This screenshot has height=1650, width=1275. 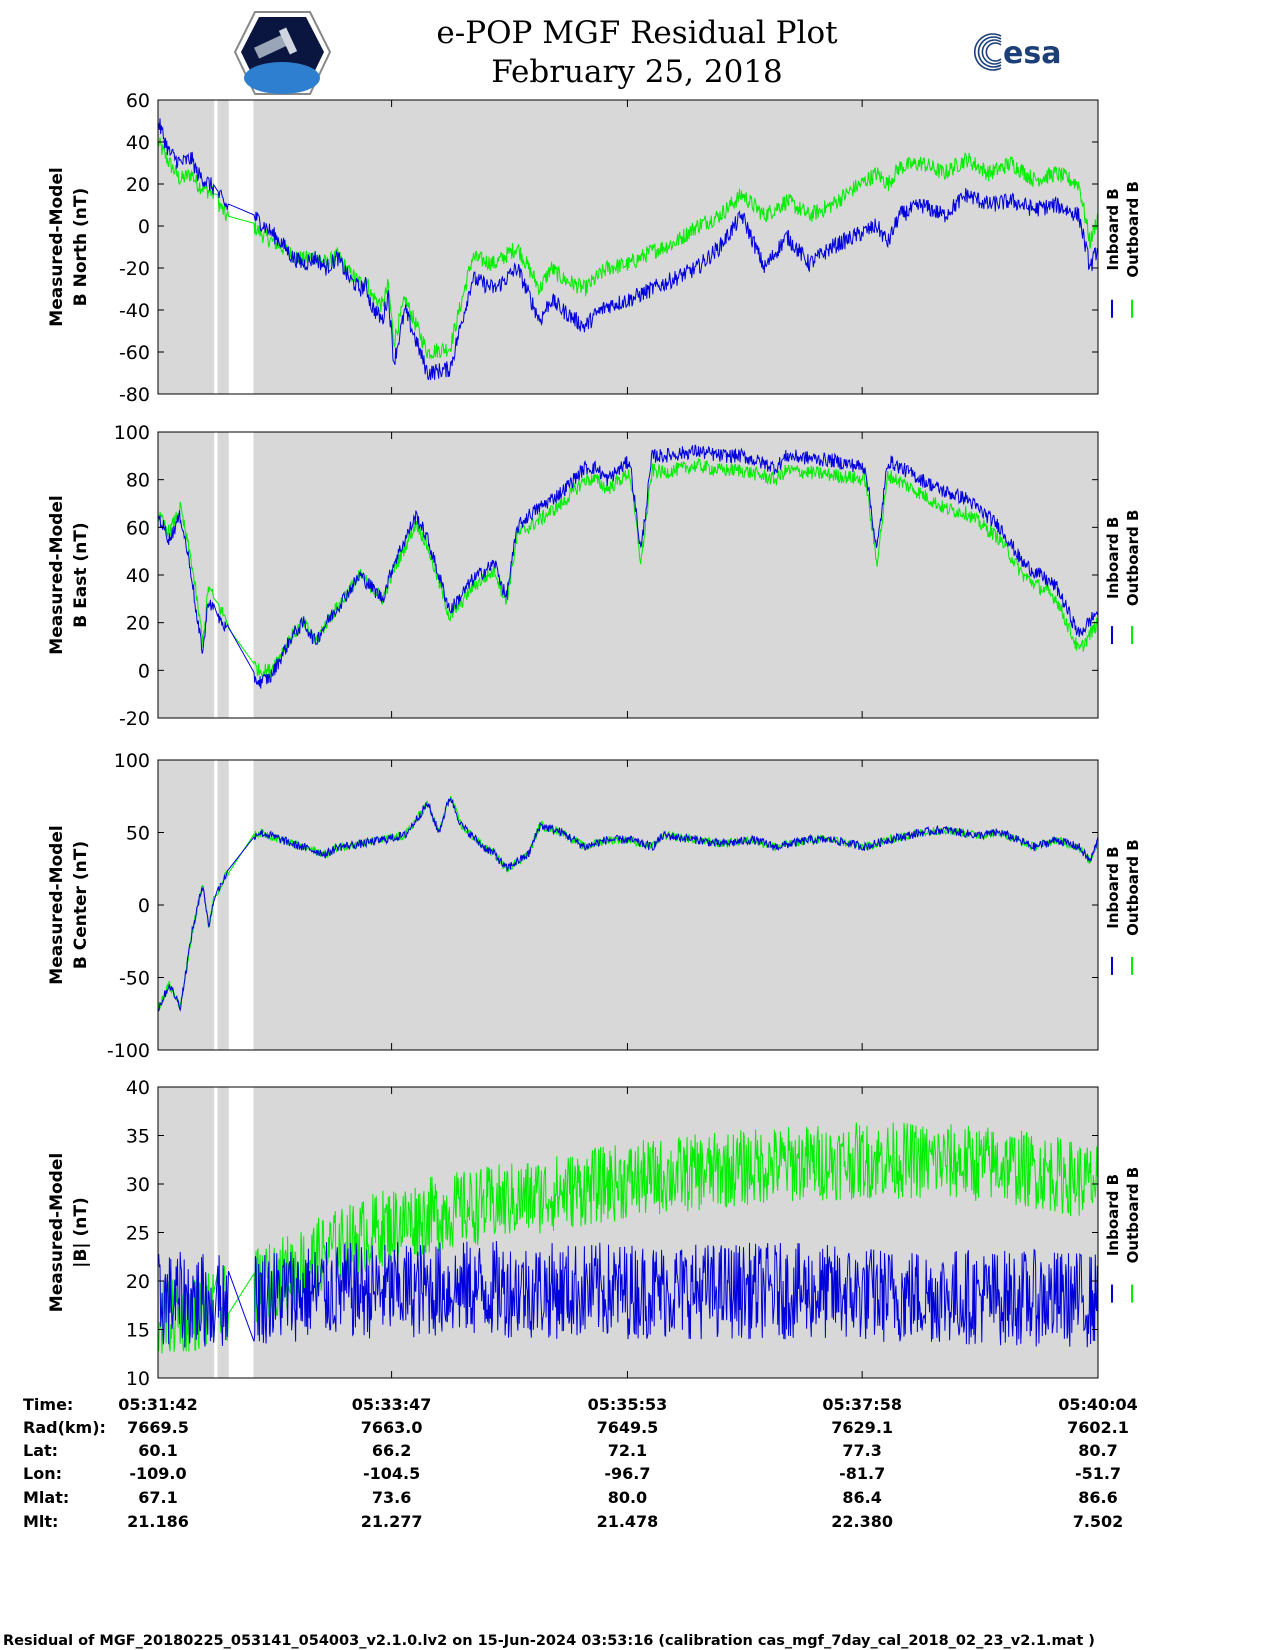 What do you see at coordinates (1032, 53) in the screenshot?
I see `esa-logo-text: esa` at bounding box center [1032, 53].